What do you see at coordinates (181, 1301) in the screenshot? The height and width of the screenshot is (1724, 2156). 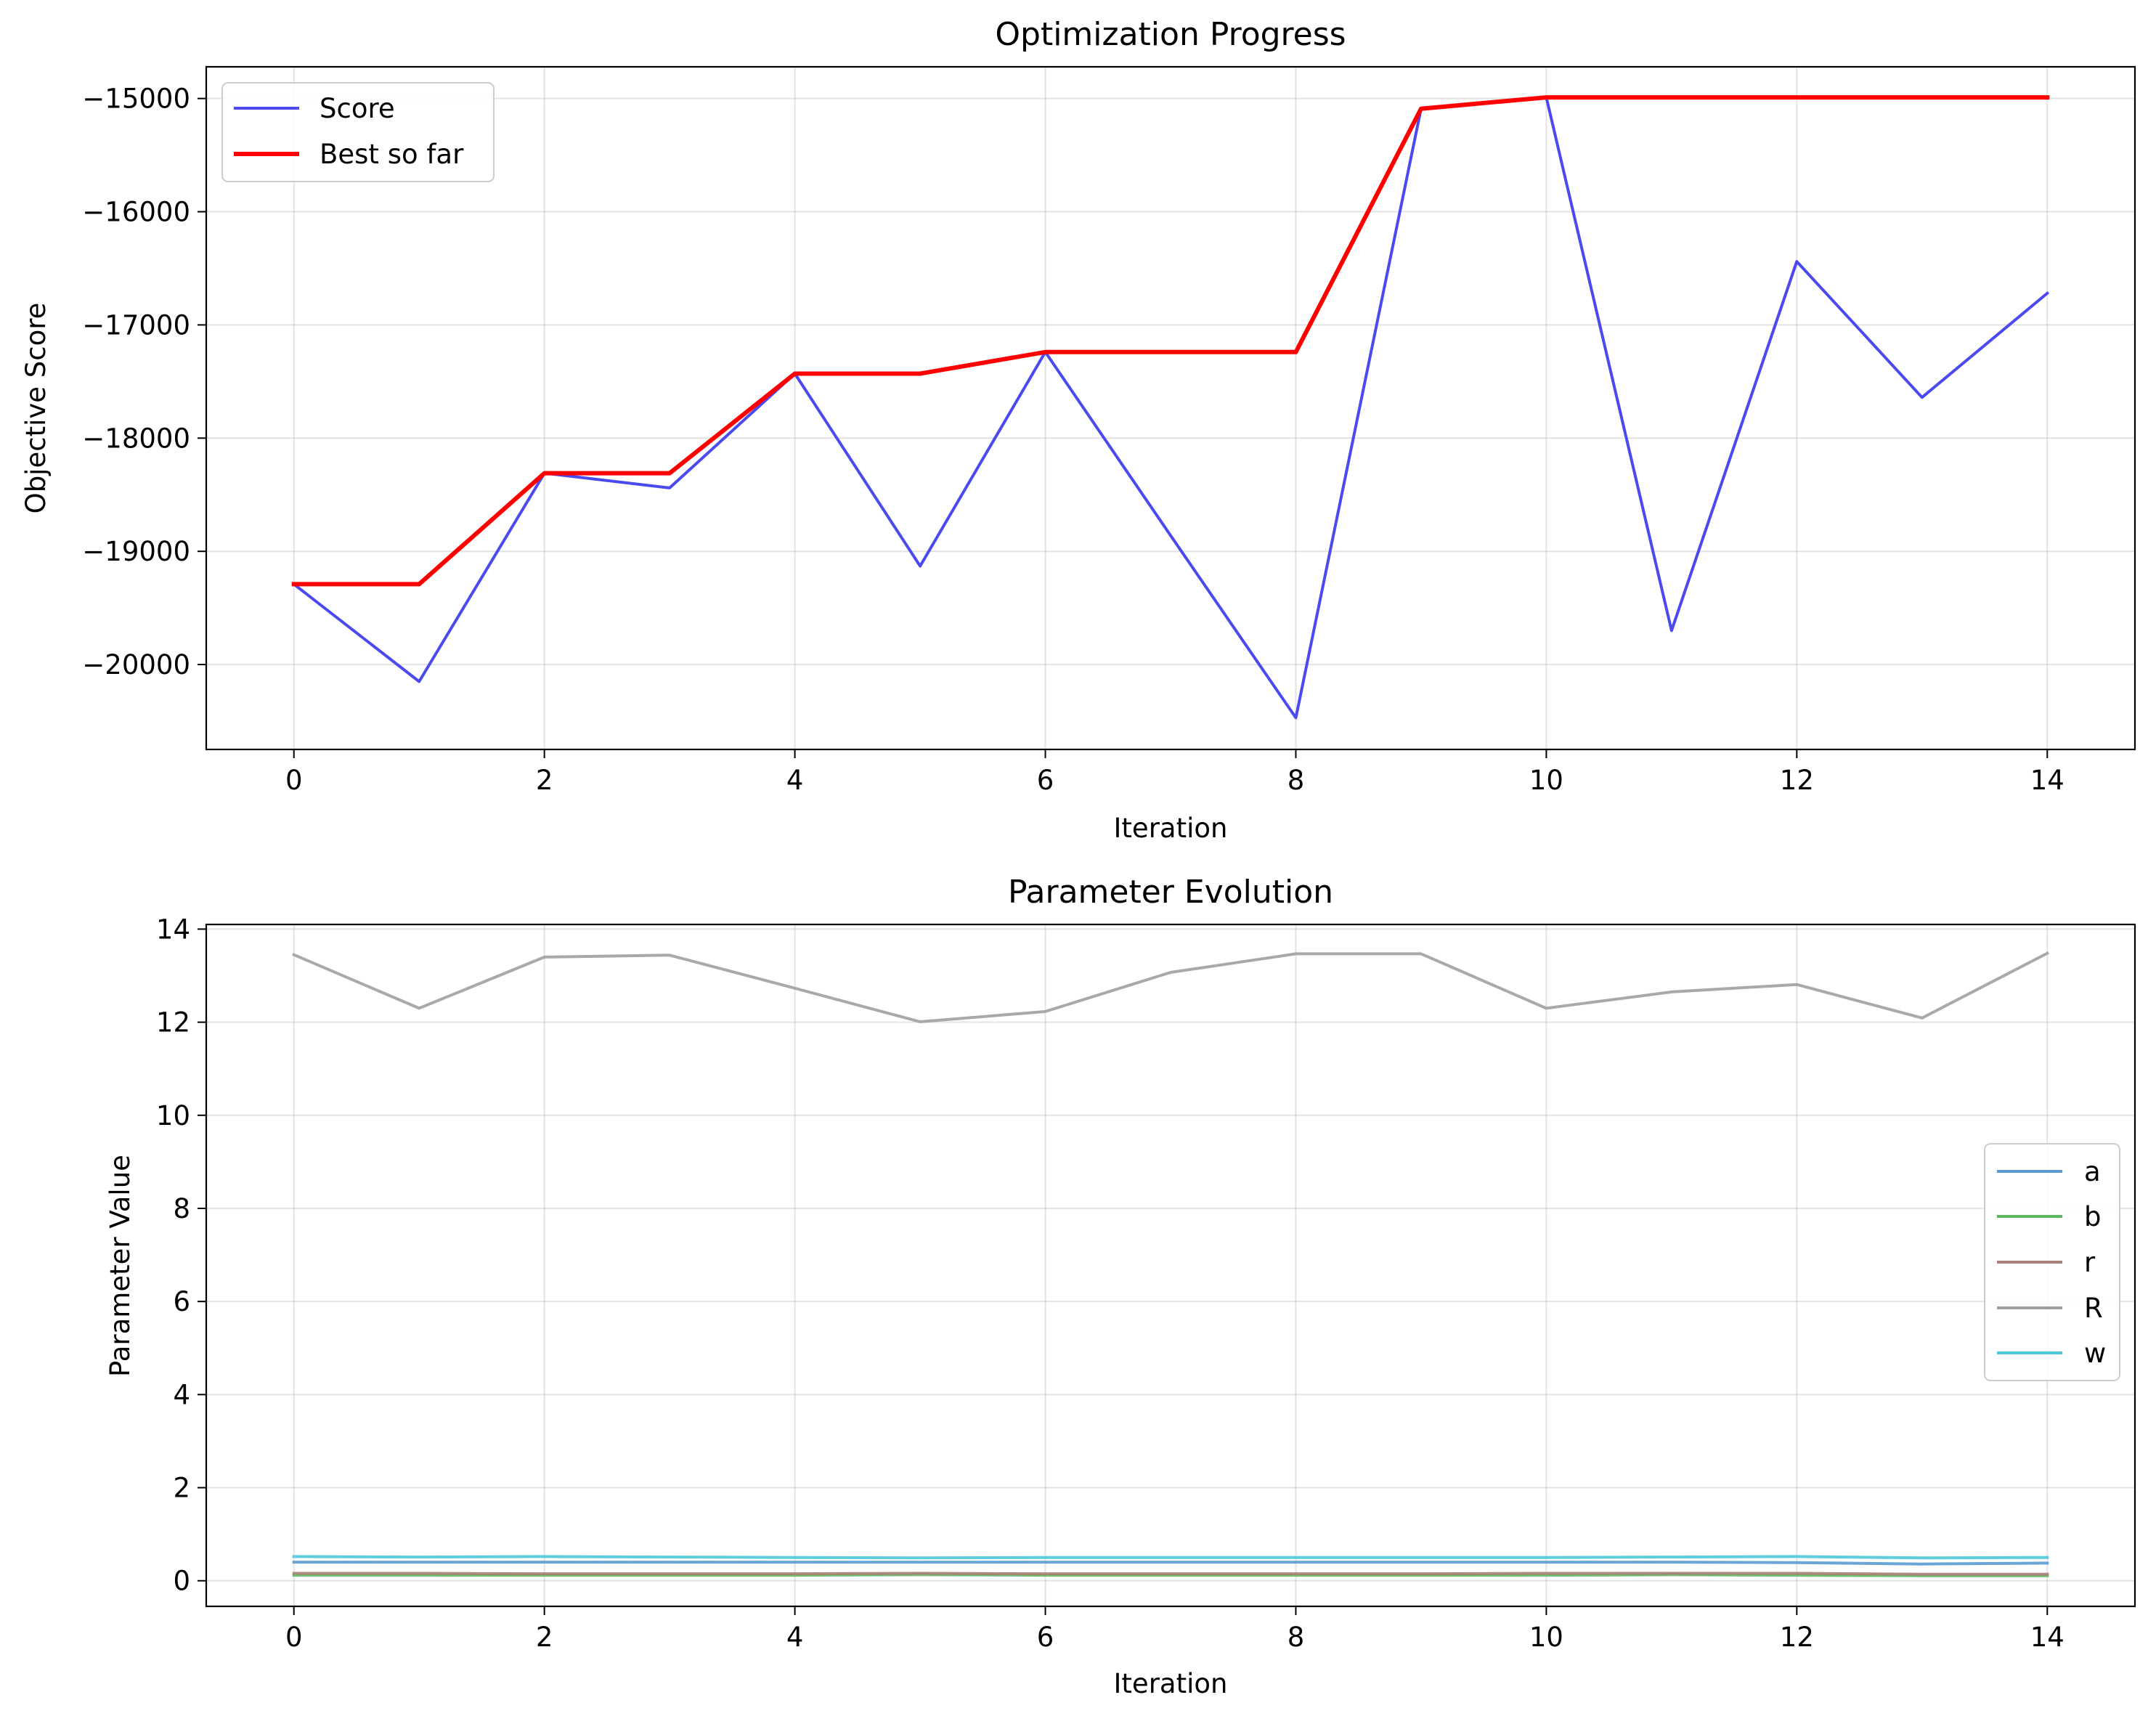 I see `y-tick-label: 6` at bounding box center [181, 1301].